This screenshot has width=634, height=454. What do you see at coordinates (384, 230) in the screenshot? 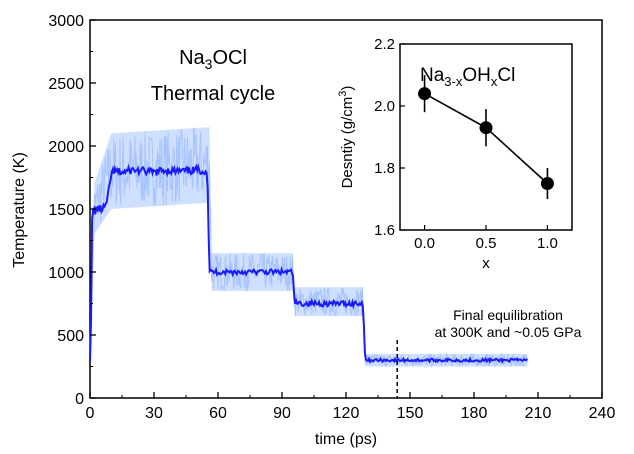
I see `inset-y-tick-label: 1.6` at bounding box center [384, 230].